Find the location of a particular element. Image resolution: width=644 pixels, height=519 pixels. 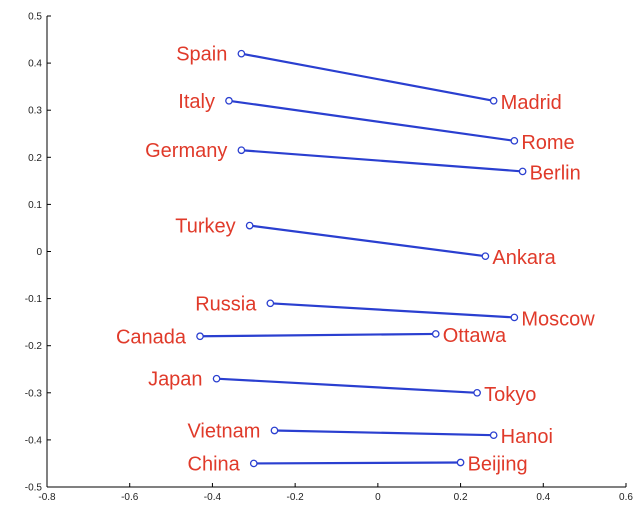

pair-italy: Italy Rome is located at coordinates (376, 122).